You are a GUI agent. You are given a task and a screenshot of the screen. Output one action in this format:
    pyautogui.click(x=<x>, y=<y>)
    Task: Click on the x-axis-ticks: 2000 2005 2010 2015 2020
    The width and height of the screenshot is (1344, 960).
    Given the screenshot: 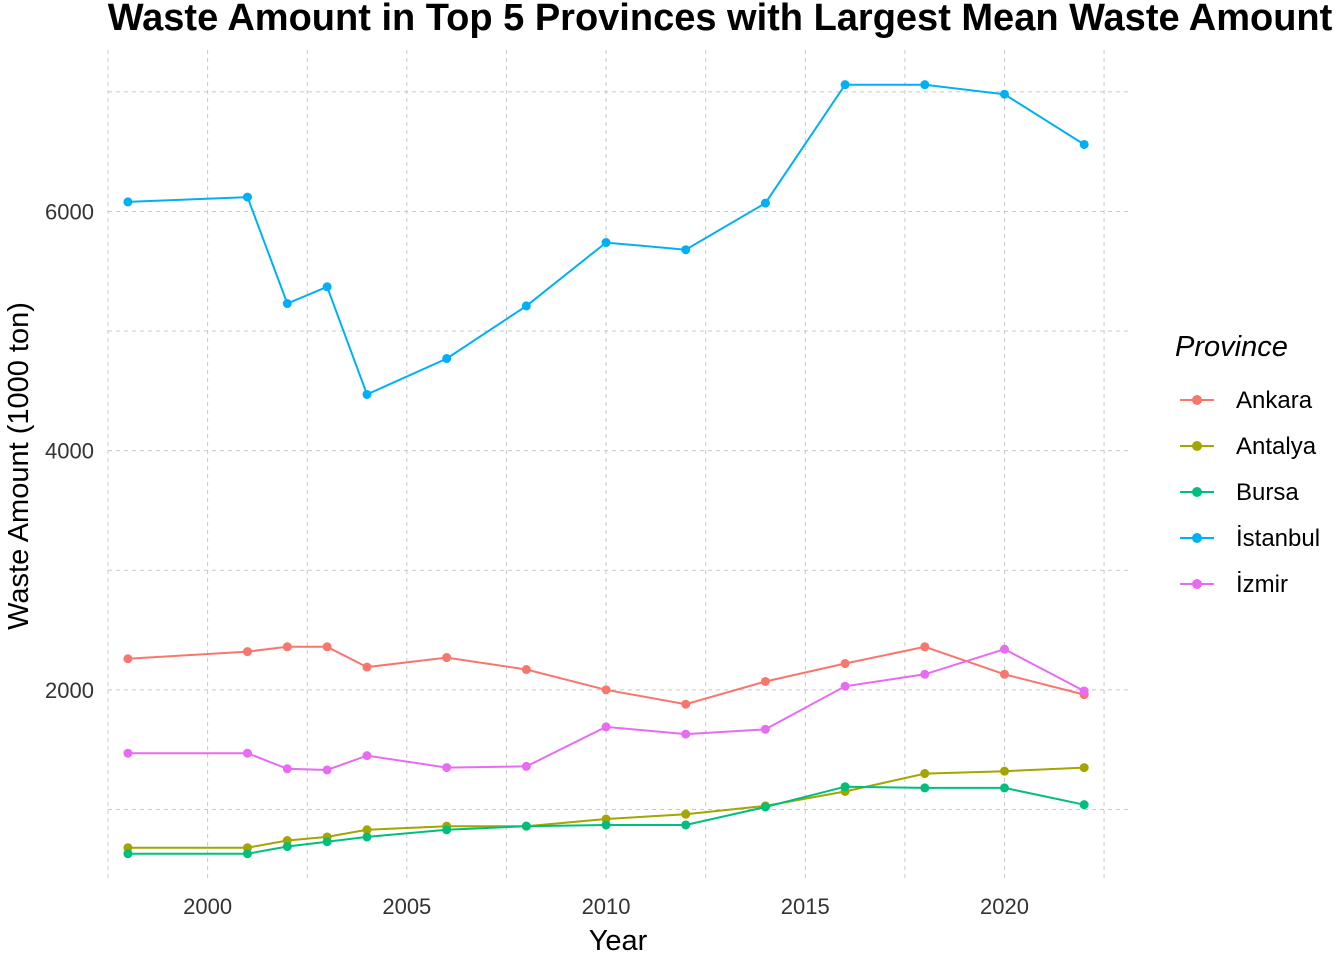 What is the action you would take?
    pyautogui.click(x=606, y=906)
    